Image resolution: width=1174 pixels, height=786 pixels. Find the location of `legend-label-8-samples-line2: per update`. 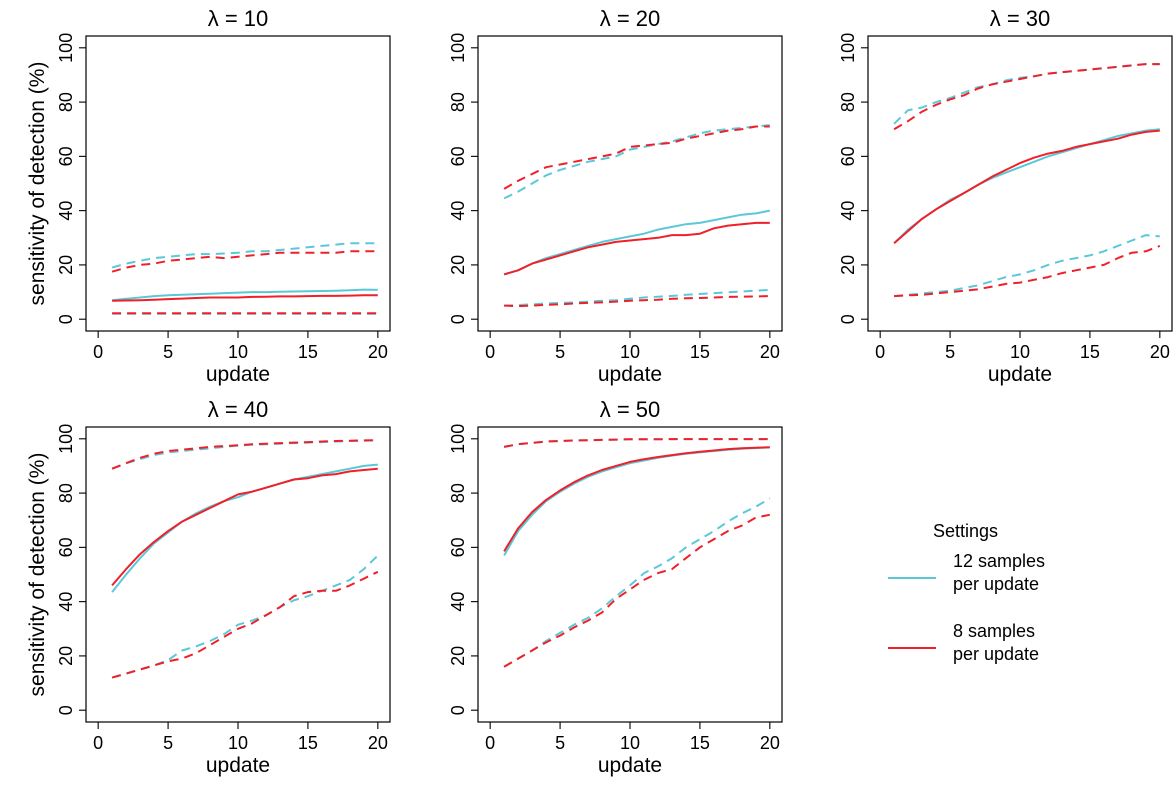

legend-label-8-samples-line2: per update is located at coordinates (996, 654).